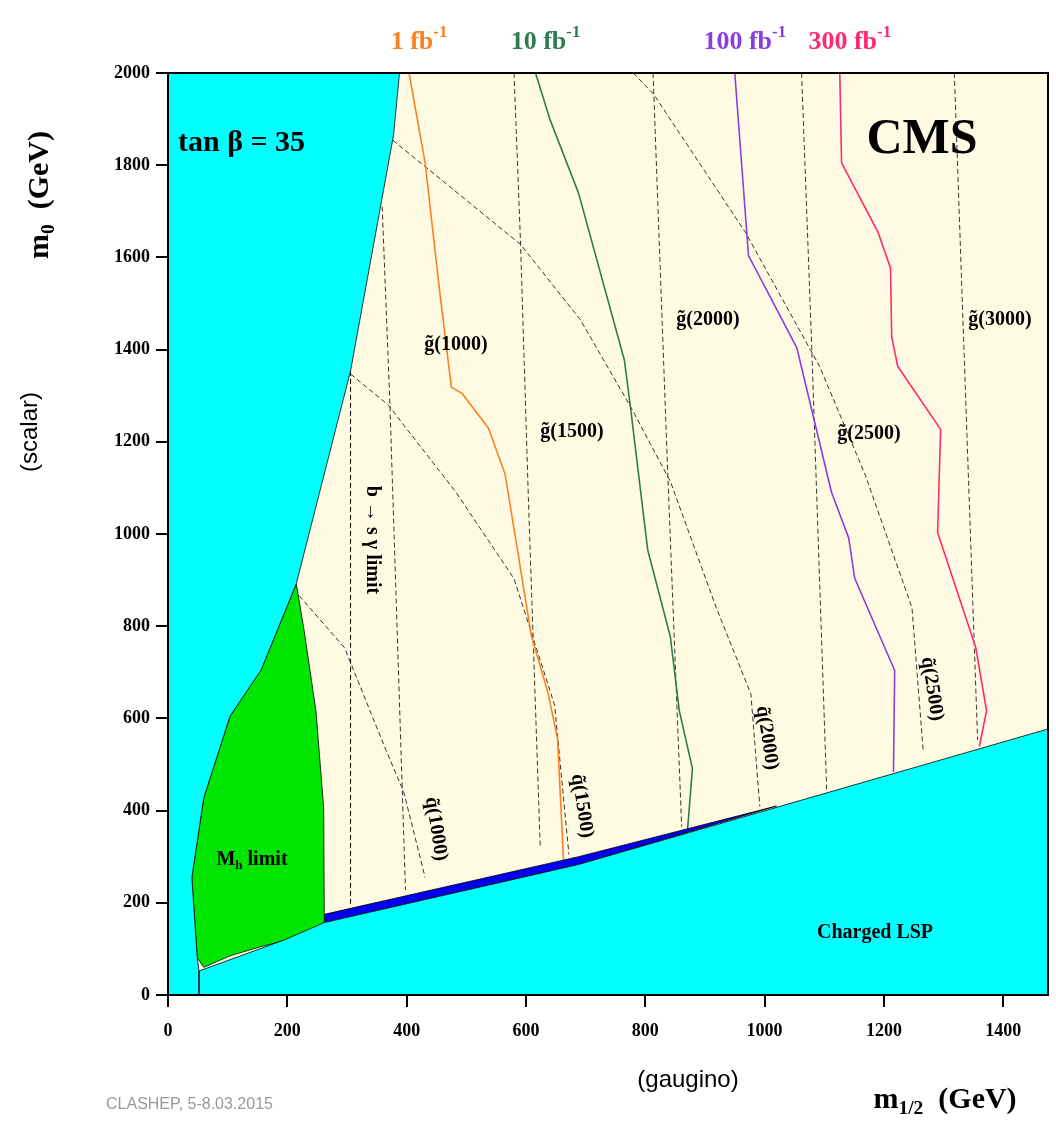 This screenshot has height=1132, width=1056. Describe the element at coordinates (136, 717) in the screenshot. I see `y-tick-label: 600` at that location.